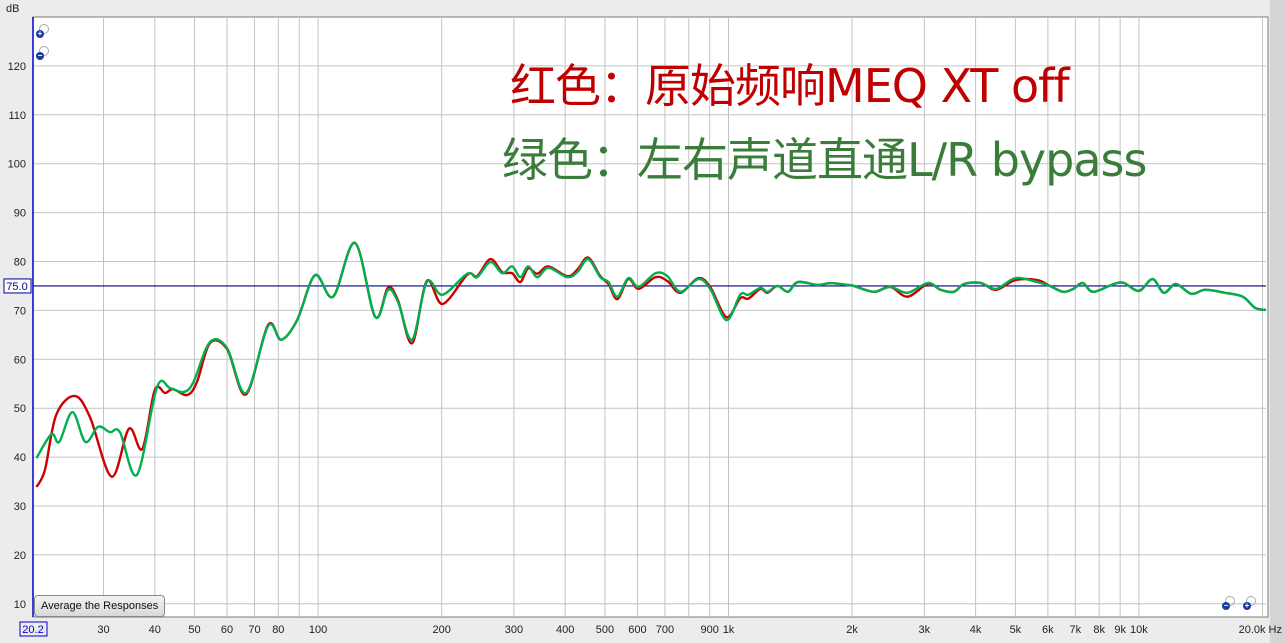 The height and width of the screenshot is (643, 1286). Describe the element at coordinates (824, 160) in the screenshot. I see `annotation-green: 绿色：左右声道直通L/R bypass` at that location.